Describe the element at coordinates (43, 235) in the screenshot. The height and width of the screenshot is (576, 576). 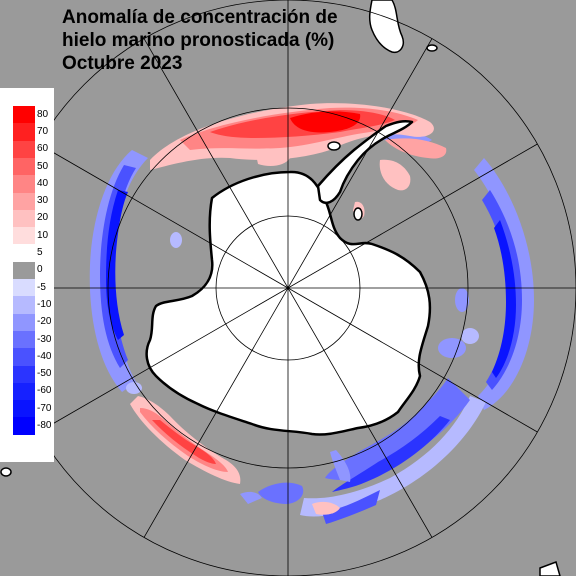
I see `legend-label: 10` at that location.